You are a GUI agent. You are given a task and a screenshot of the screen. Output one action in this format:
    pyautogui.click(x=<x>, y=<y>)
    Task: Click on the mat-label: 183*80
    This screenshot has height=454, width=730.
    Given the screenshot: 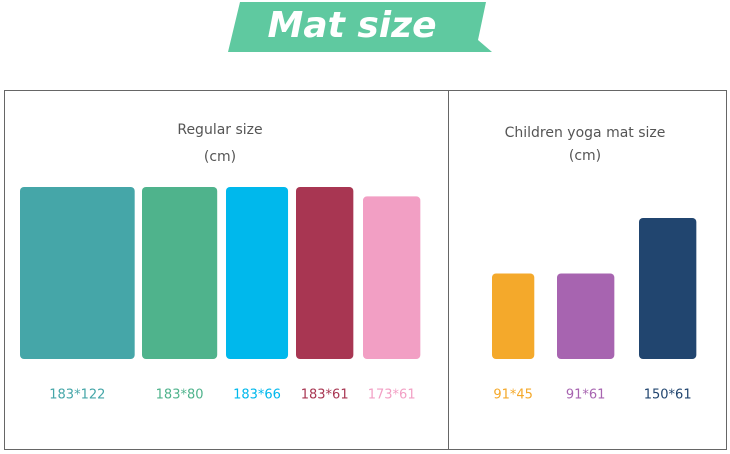 What is the action you would take?
    pyautogui.click(x=180, y=395)
    